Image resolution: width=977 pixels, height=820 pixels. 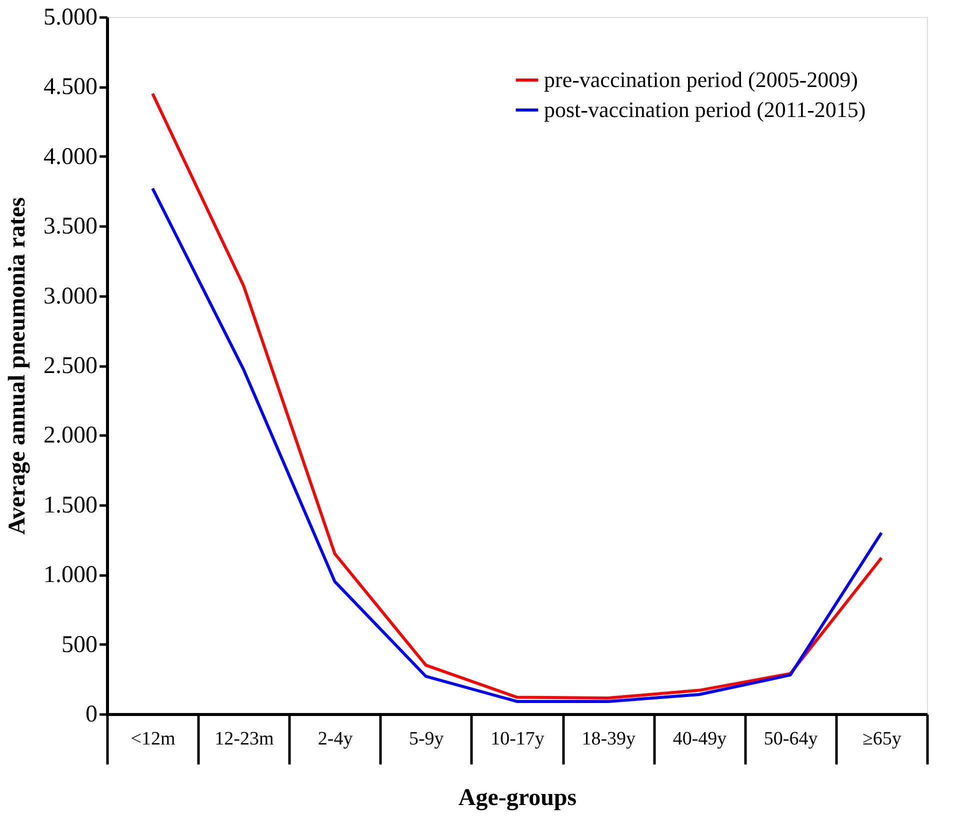 I want to click on y-axis-title: Average annual pneumonia rates, so click(x=17, y=366).